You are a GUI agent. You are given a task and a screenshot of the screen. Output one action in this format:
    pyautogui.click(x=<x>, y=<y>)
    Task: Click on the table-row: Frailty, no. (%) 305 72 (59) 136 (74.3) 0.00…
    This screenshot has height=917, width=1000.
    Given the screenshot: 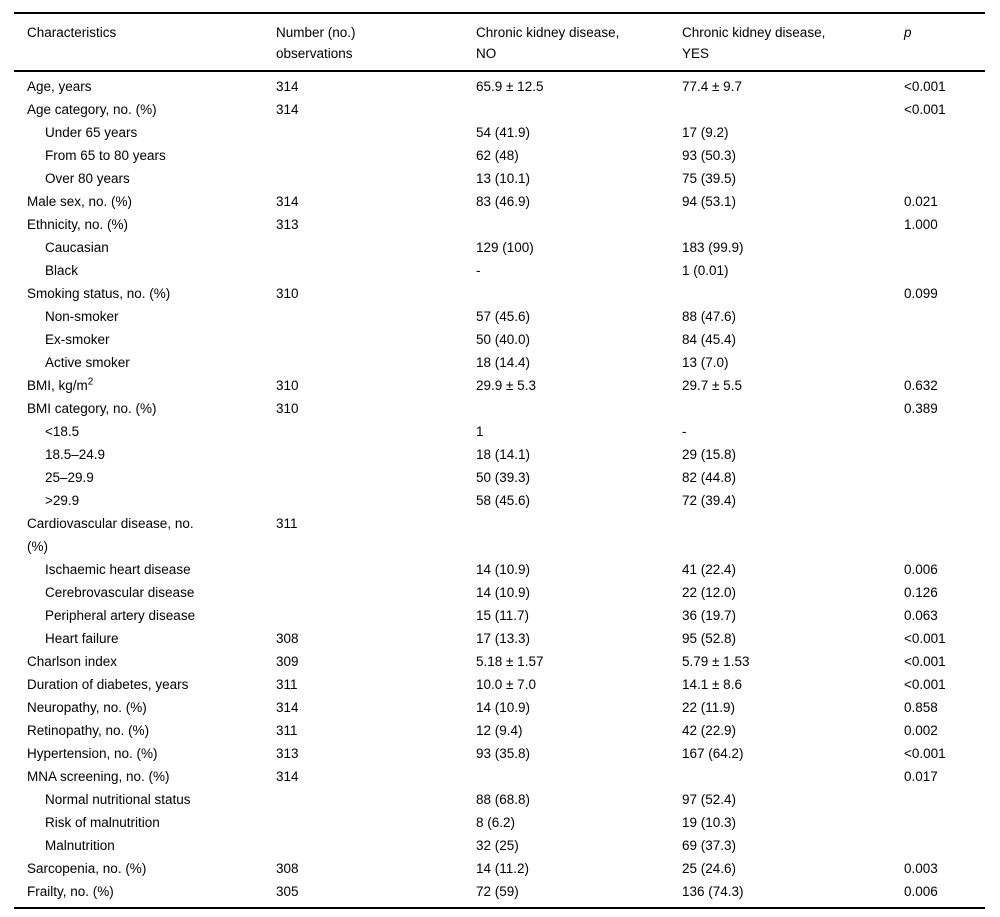 What is the action you would take?
    pyautogui.click(x=499, y=894)
    